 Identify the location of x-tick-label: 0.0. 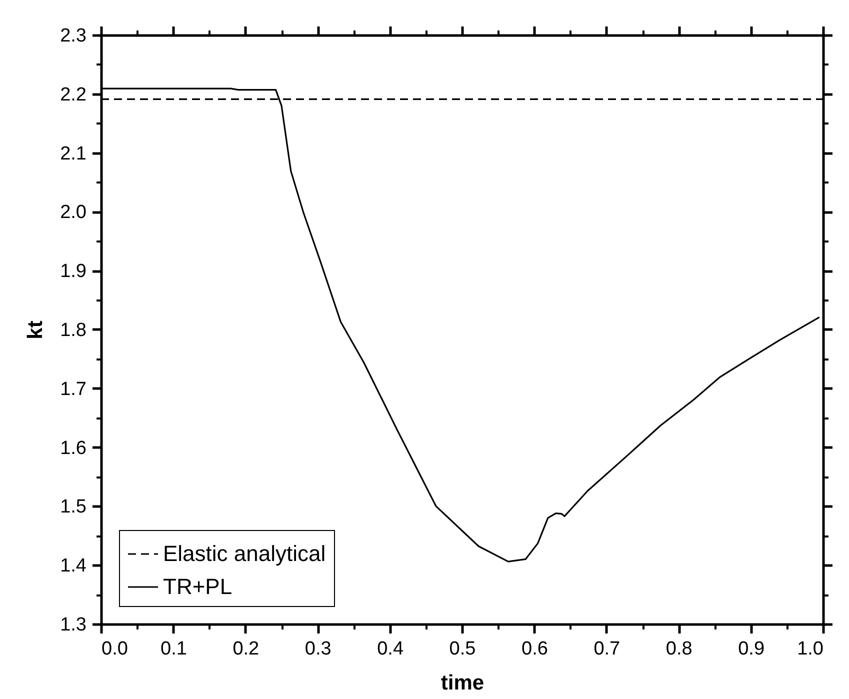
(115, 649).